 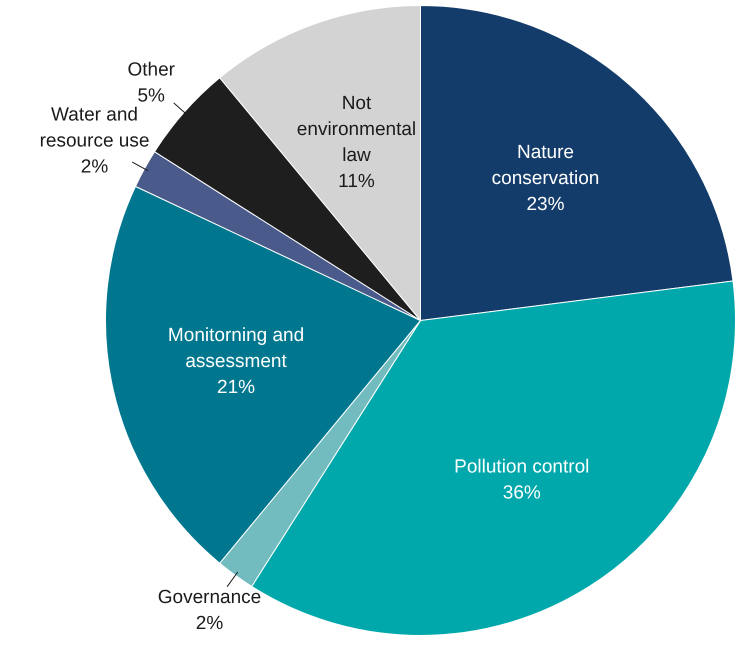 What do you see at coordinates (545, 204) in the screenshot?
I see `data-label: 23%` at bounding box center [545, 204].